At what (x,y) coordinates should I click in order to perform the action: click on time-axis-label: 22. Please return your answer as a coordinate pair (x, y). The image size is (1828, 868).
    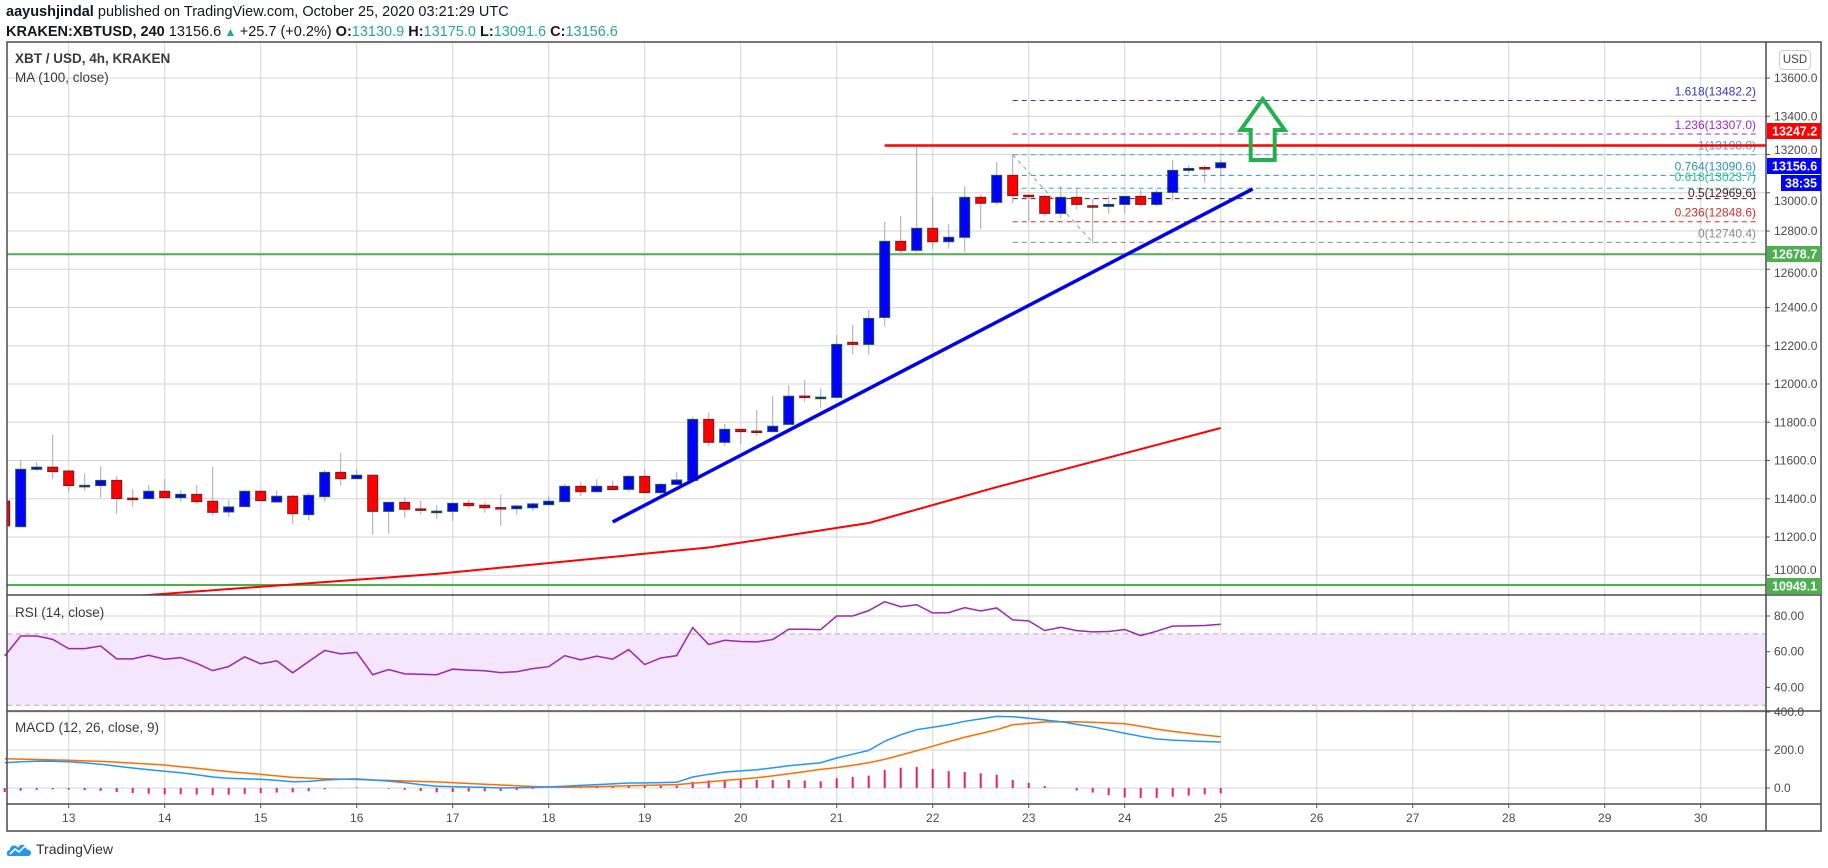
    Looking at the image, I should click on (933, 818).